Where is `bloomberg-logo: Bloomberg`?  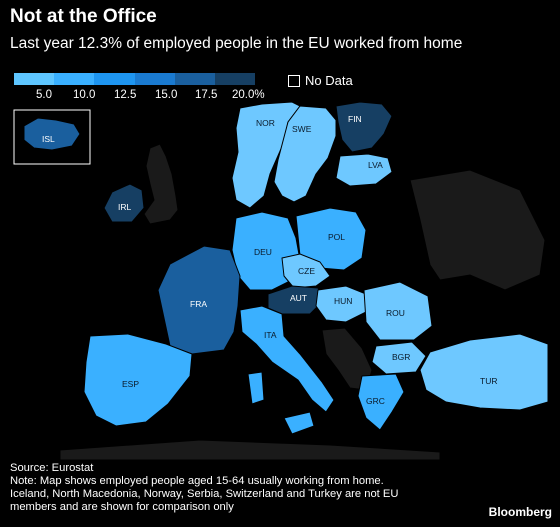
bloomberg-logo: Bloomberg is located at coordinates (520, 512).